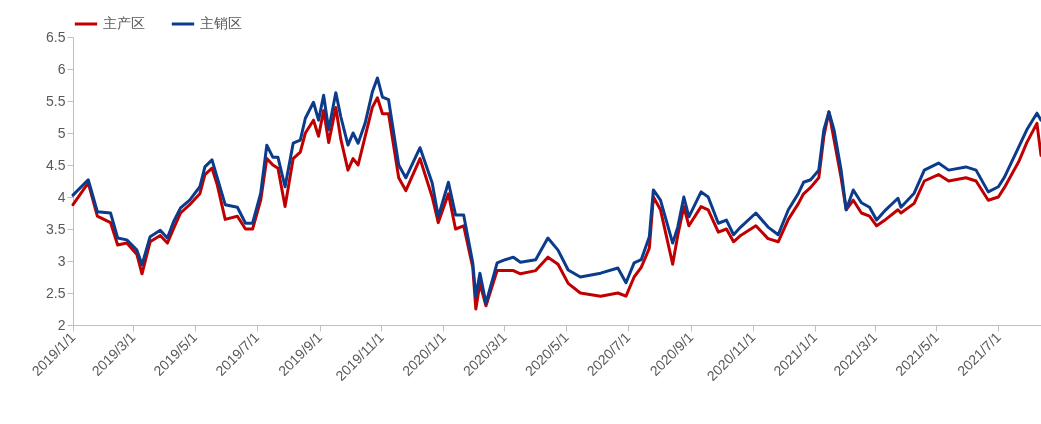 The height and width of the screenshot is (424, 1041). Describe the element at coordinates (61, 260) in the screenshot. I see `y-tick-label: 3` at that location.